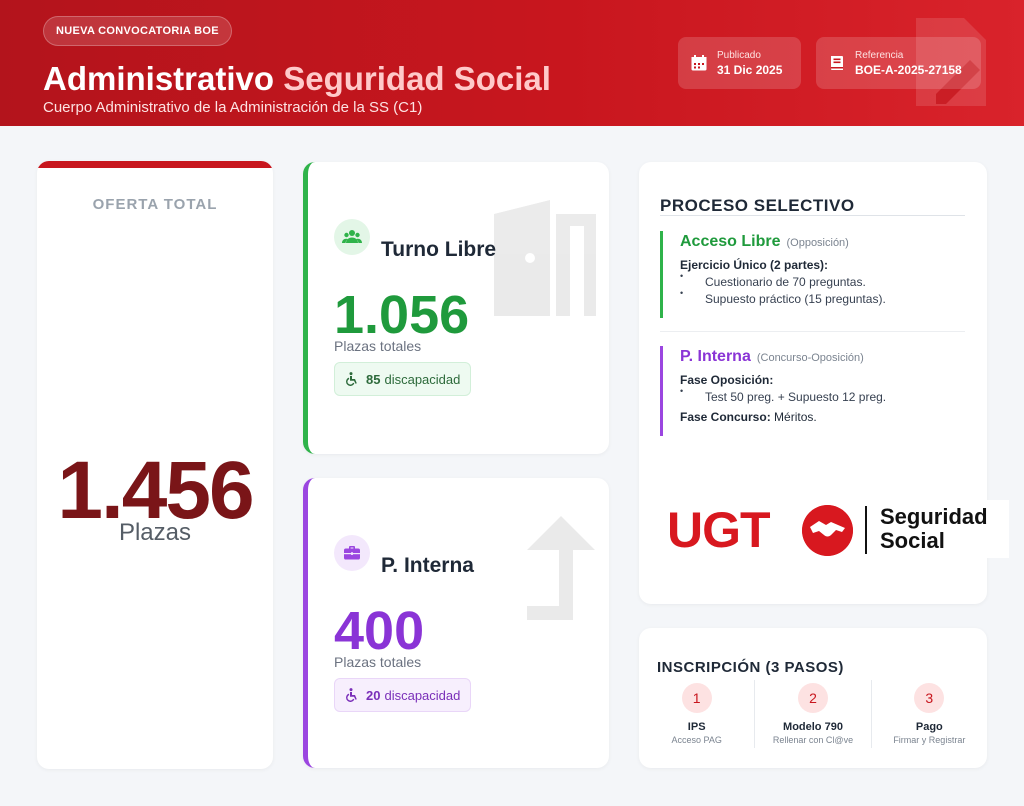 The height and width of the screenshot is (806, 1024). What do you see at coordinates (696, 727) in the screenshot?
I see `step-name: IPS` at bounding box center [696, 727].